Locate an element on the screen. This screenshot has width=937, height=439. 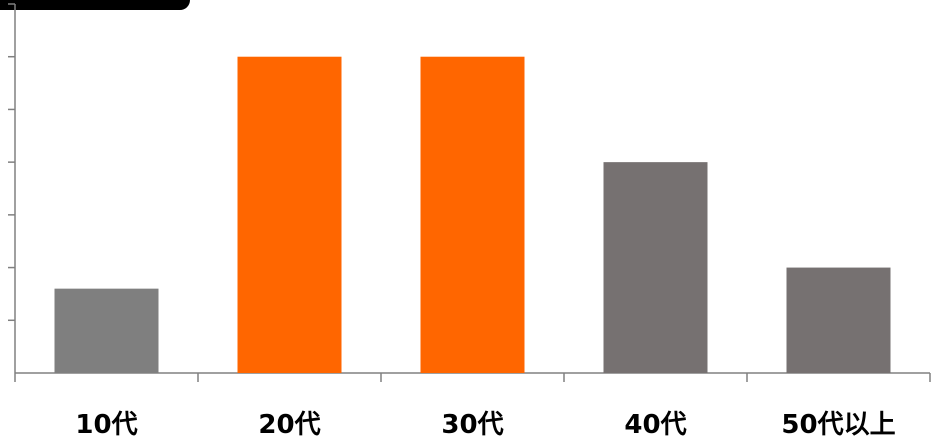
chart-title-tab is located at coordinates (95, 5).